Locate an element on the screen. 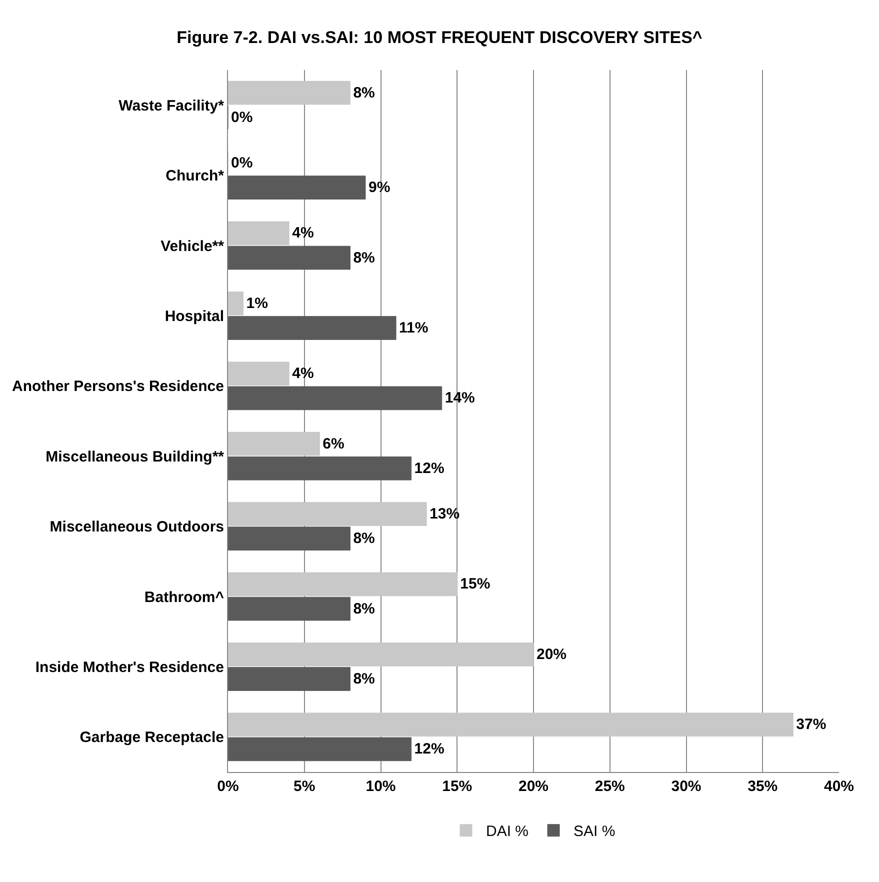 The height and width of the screenshot is (882, 879). data-label: 13% is located at coordinates (445, 514).